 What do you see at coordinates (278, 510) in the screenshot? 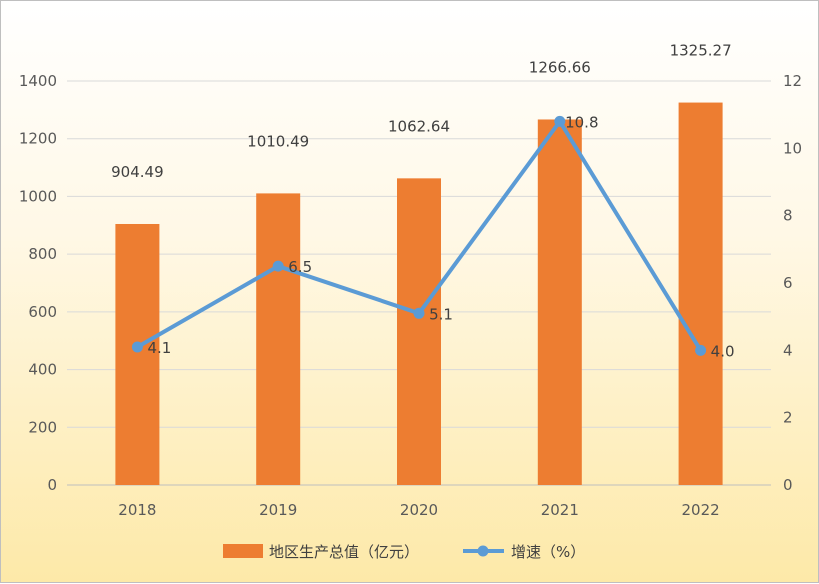
I see `x-tick-label: 2019` at bounding box center [278, 510].